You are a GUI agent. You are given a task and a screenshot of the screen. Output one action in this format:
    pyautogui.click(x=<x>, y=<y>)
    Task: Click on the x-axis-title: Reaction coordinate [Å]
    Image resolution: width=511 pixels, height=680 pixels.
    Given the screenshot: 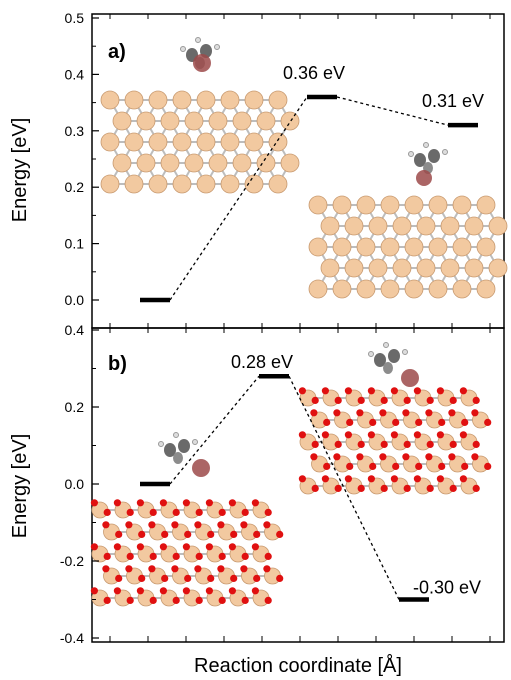 What is the action you would take?
    pyautogui.click(x=298, y=665)
    